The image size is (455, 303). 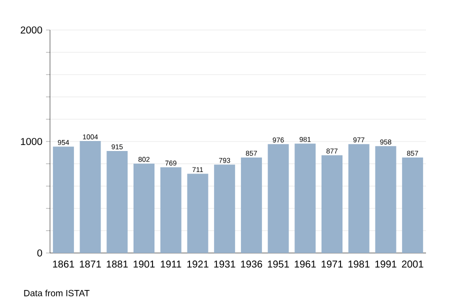 I want to click on x-tick-label: 2001, so click(x=413, y=264).